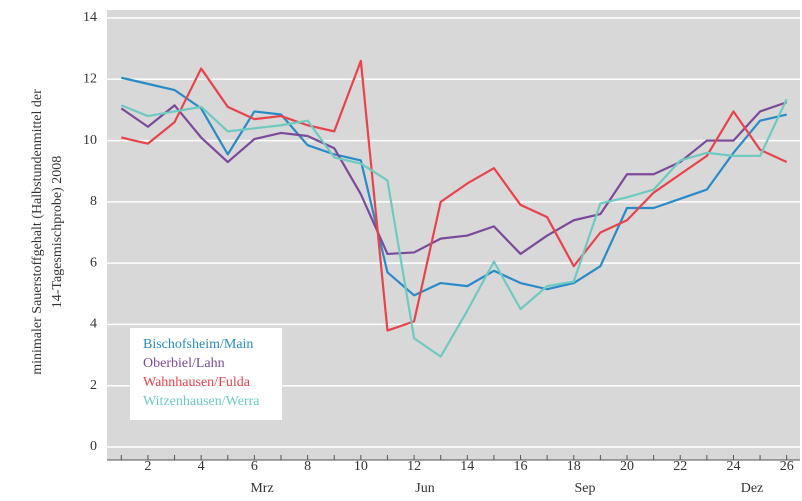 This screenshot has height=501, width=802. Describe the element at coordinates (627, 466) in the screenshot. I see `x-tick-label: 20` at that location.